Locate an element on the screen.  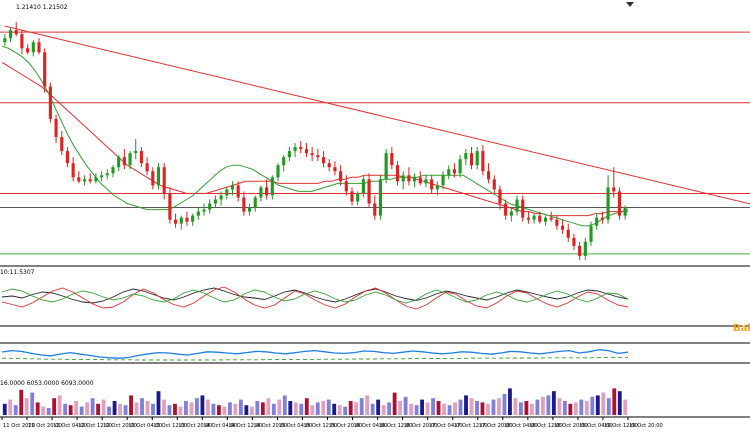
x-tick-label: 12 Oct 12:00 is located at coordinates (95, 426).